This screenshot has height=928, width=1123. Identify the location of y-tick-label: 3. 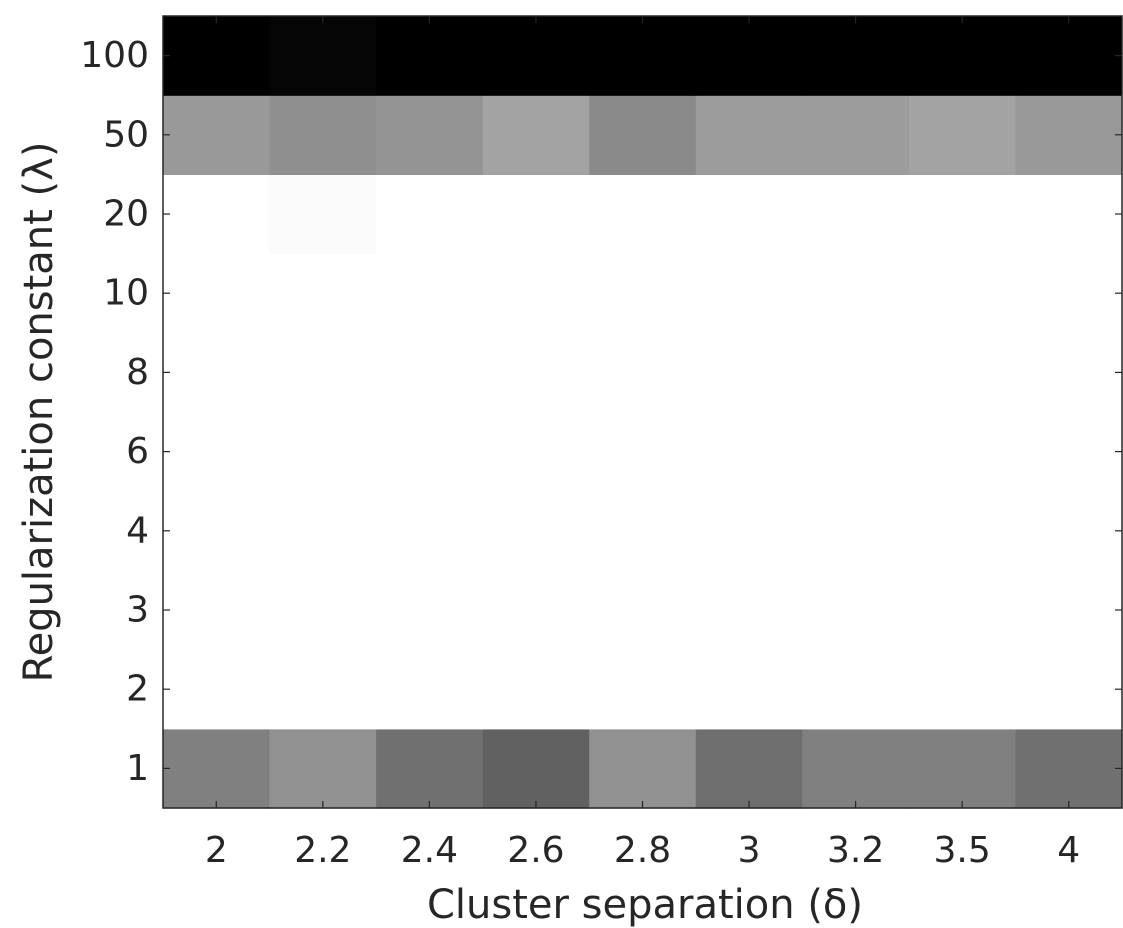
(137, 610).